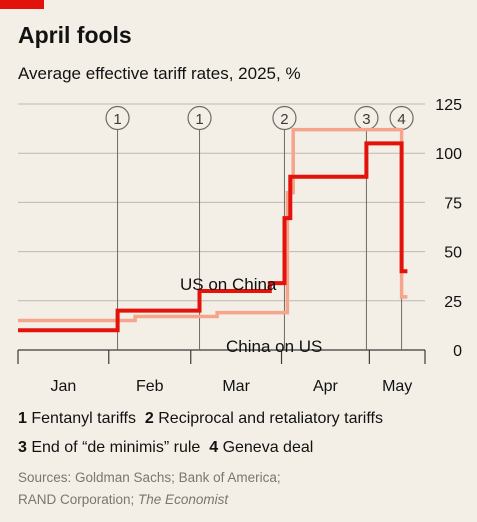  What do you see at coordinates (236, 386) in the screenshot?
I see `x-tick-label: Mar` at bounding box center [236, 386].